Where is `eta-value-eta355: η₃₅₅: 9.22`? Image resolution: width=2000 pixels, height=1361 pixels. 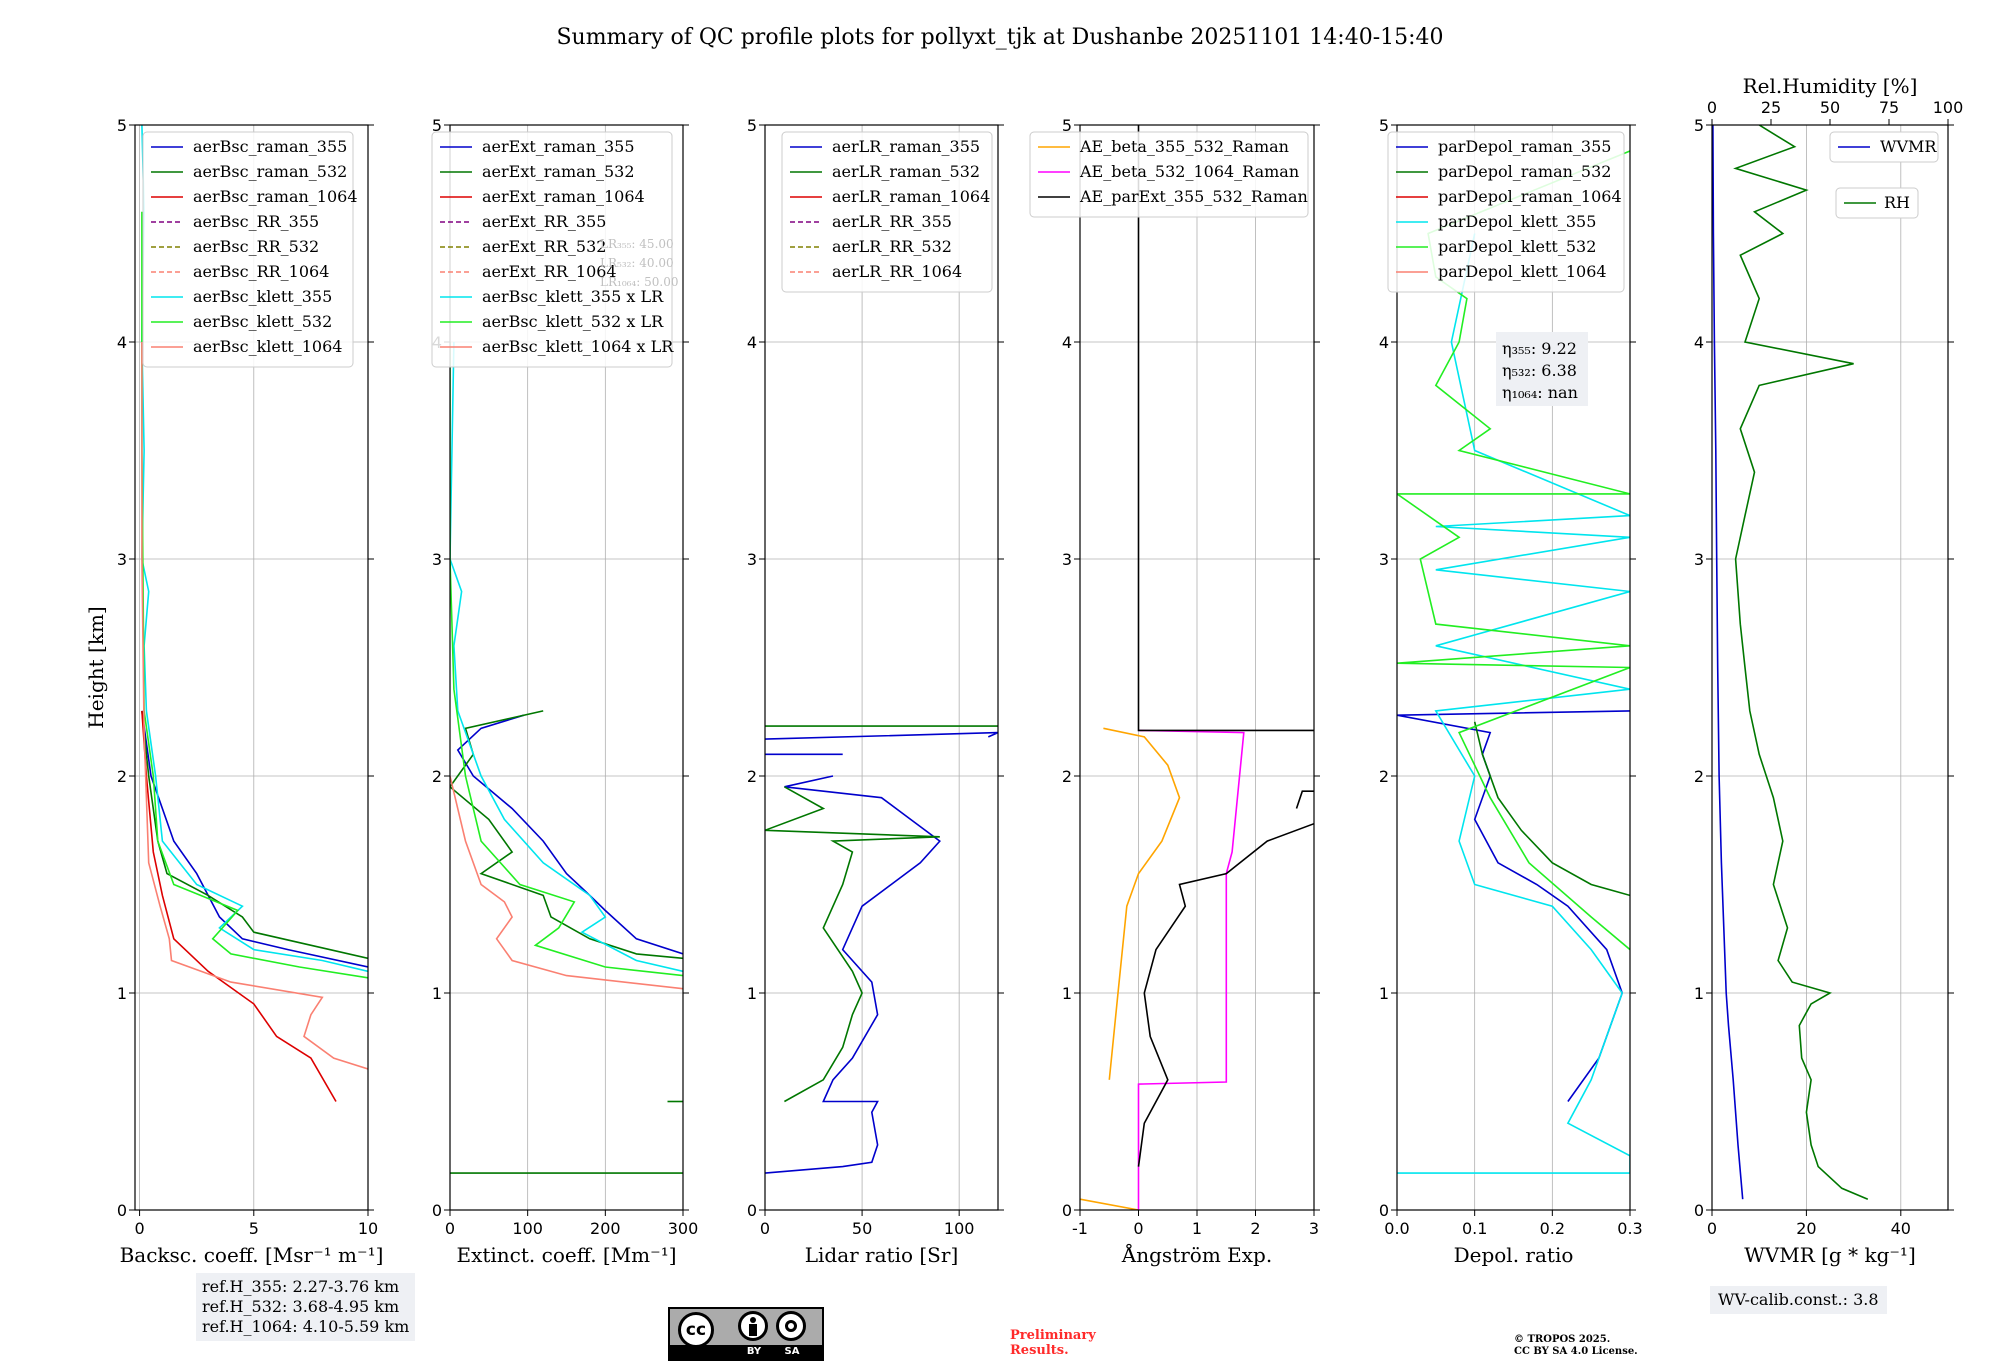
eta-value-eta355: η₃₅₅: 9.22 is located at coordinates (1539, 348).